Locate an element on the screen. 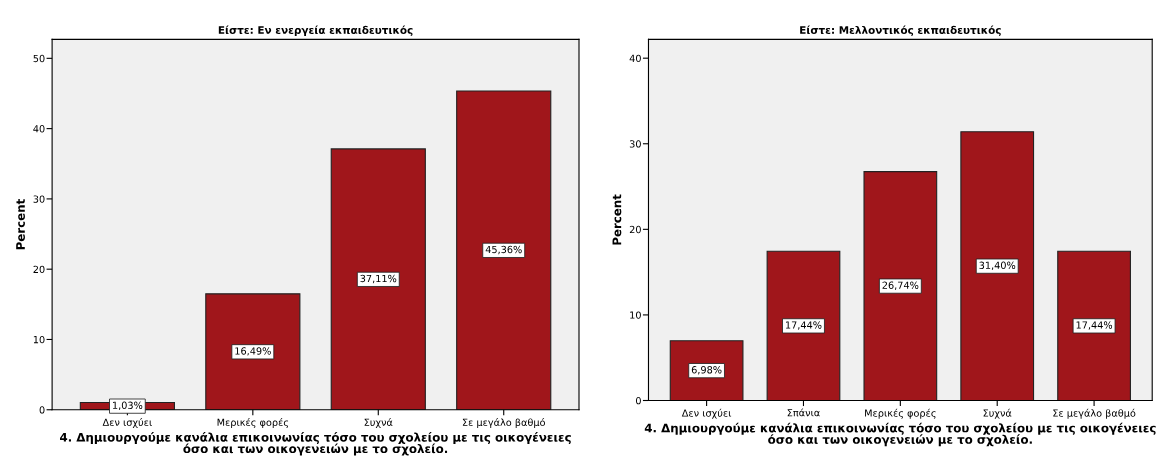 This screenshot has height=463, width=1158. data-label: 26,74% is located at coordinates (900, 285).